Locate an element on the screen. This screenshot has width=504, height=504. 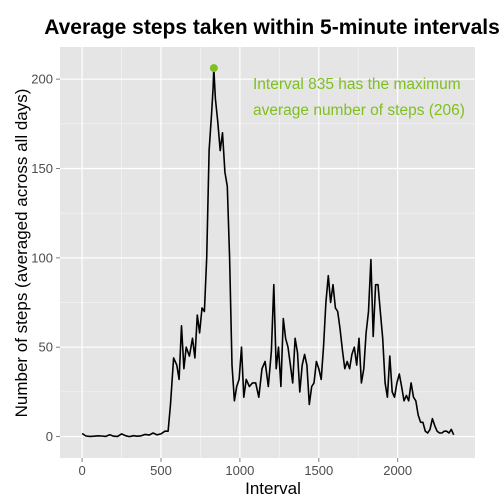
annotation-line-2: average number of steps (206) is located at coordinates (359, 110).